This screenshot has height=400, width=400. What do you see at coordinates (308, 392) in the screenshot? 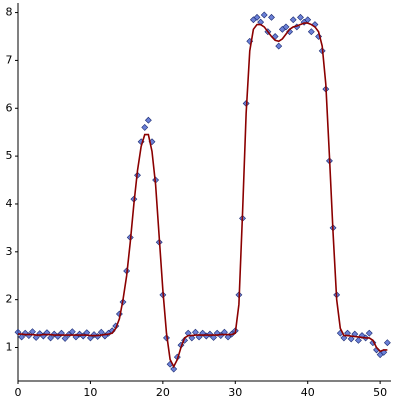
I see `x-tick-label: 40` at bounding box center [308, 392].